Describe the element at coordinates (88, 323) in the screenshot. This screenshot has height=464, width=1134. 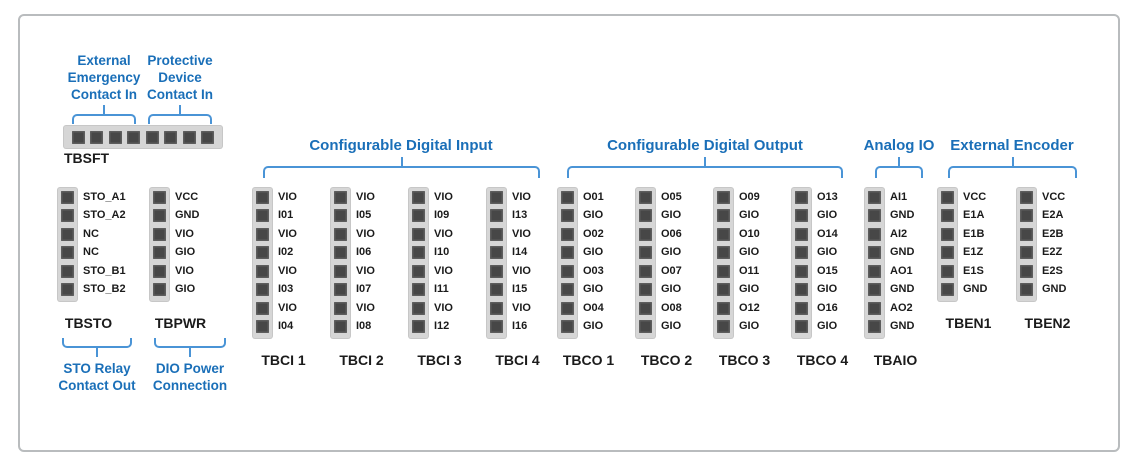
I see `block-label: TBSTO` at that location.